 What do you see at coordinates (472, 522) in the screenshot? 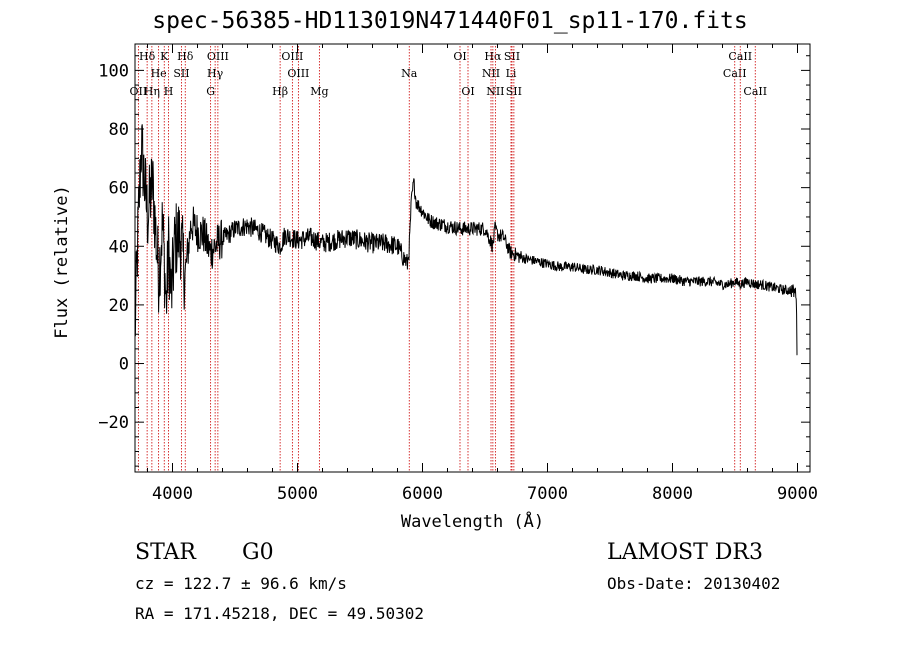
I see `x-axis-label: Wavelength (Å)` at bounding box center [472, 522].